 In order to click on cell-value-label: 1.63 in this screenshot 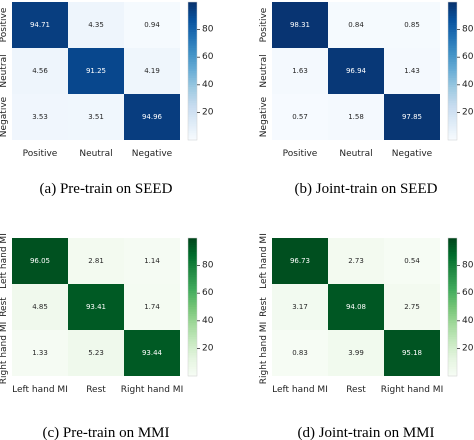, I will do `click(300, 71)`.